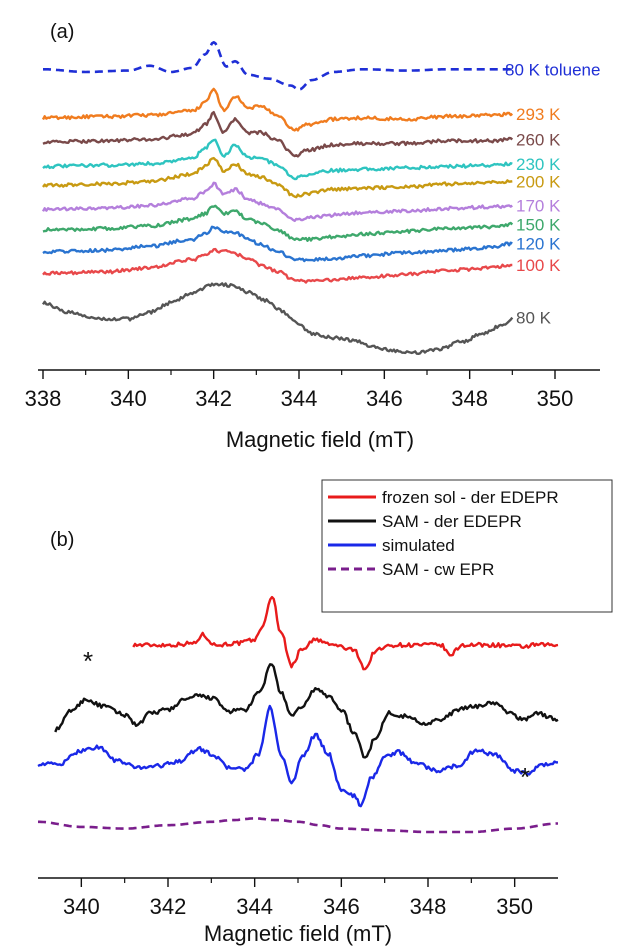  Describe the element at coordinates (62, 540) in the screenshot. I see `panel-b-label: (b)` at that location.